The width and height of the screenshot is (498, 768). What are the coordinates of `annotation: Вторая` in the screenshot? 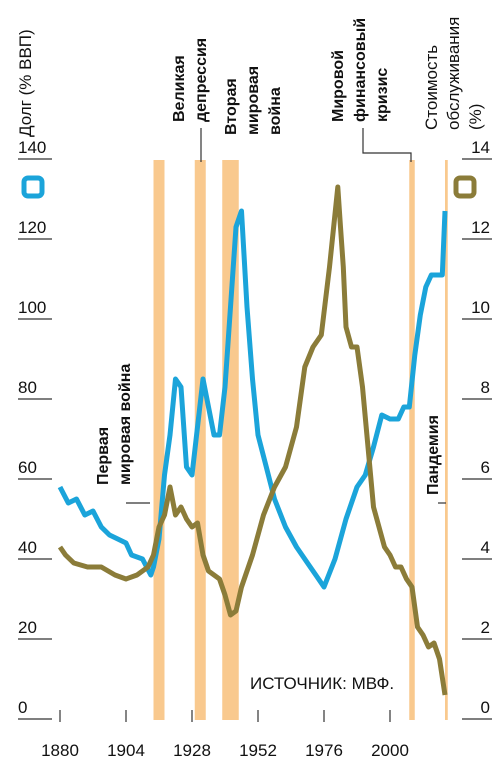 It's located at (231, 106).